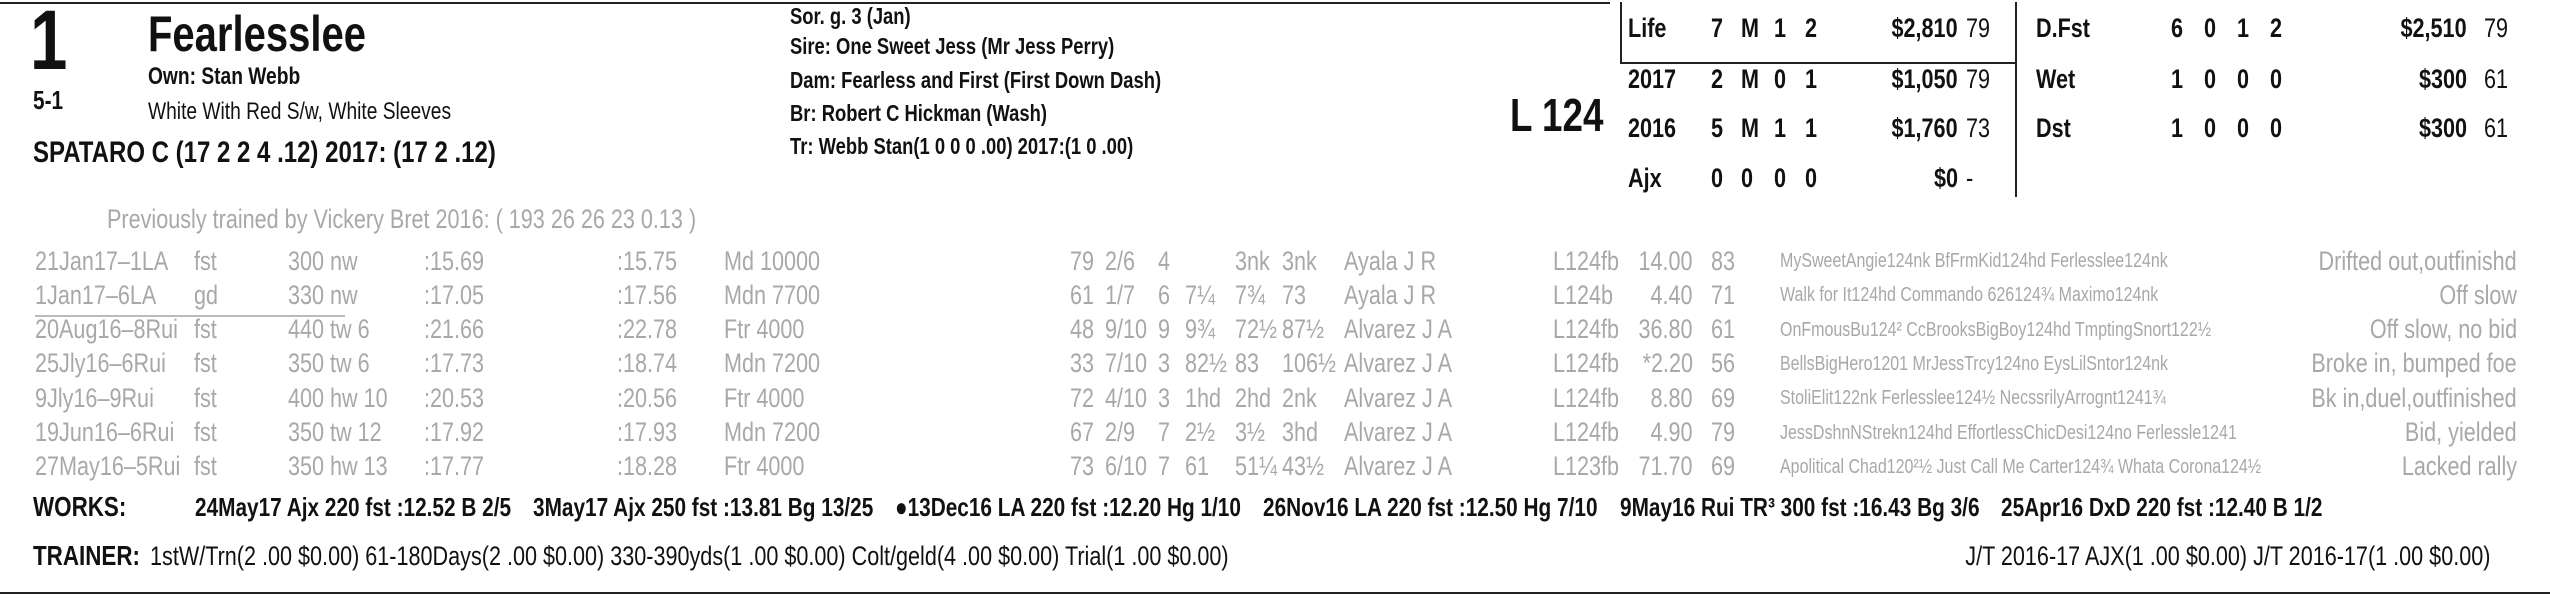  I want to click on record-cell: $0, so click(1945, 177).